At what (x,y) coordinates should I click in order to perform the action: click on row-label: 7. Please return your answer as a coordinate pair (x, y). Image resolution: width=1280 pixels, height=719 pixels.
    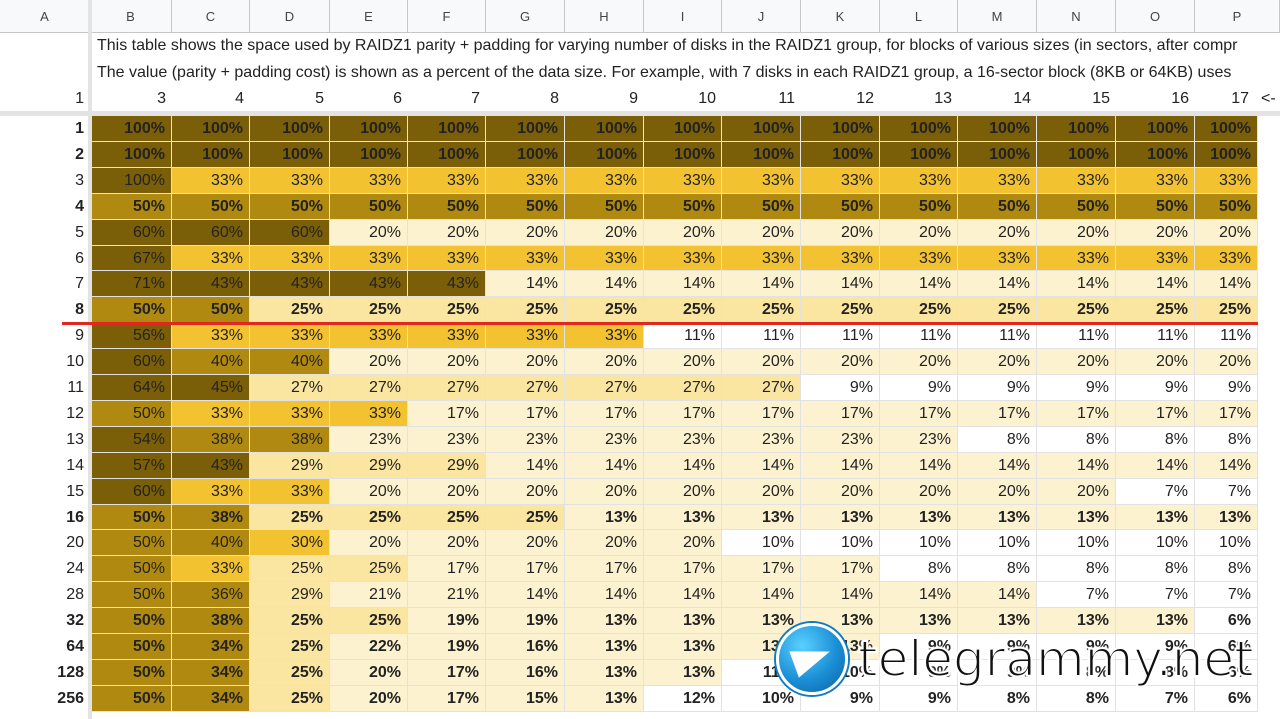
    Looking at the image, I should click on (45, 284).